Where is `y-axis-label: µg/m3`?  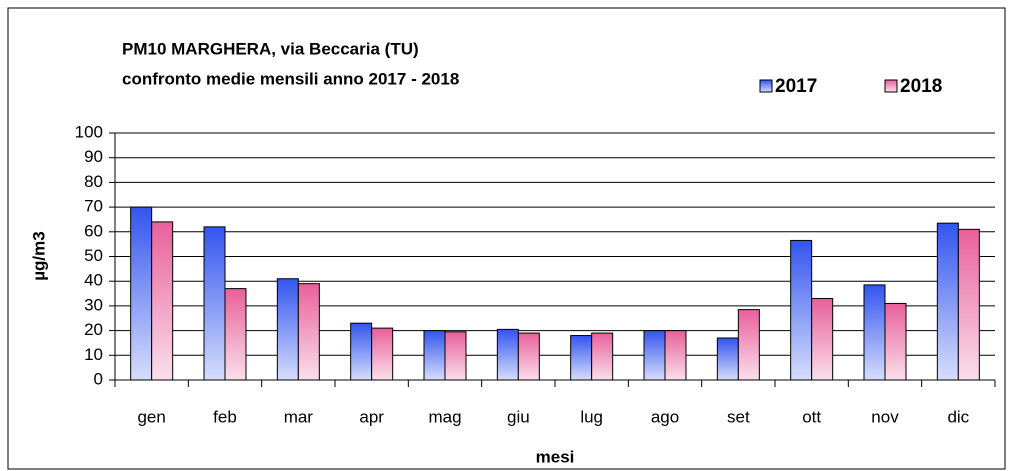
y-axis-label: µg/m3 is located at coordinates (38, 255).